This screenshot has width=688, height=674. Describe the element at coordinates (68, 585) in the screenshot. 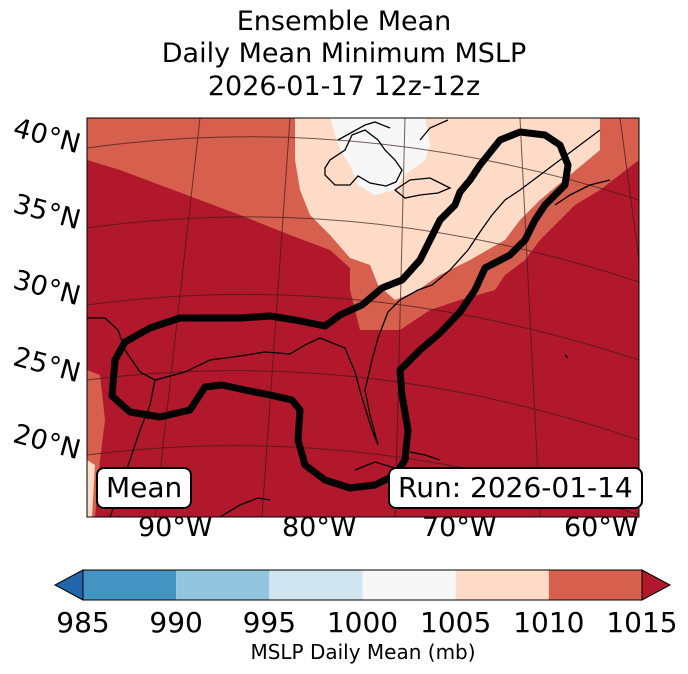

I see `colorbar-extend-low` at that location.